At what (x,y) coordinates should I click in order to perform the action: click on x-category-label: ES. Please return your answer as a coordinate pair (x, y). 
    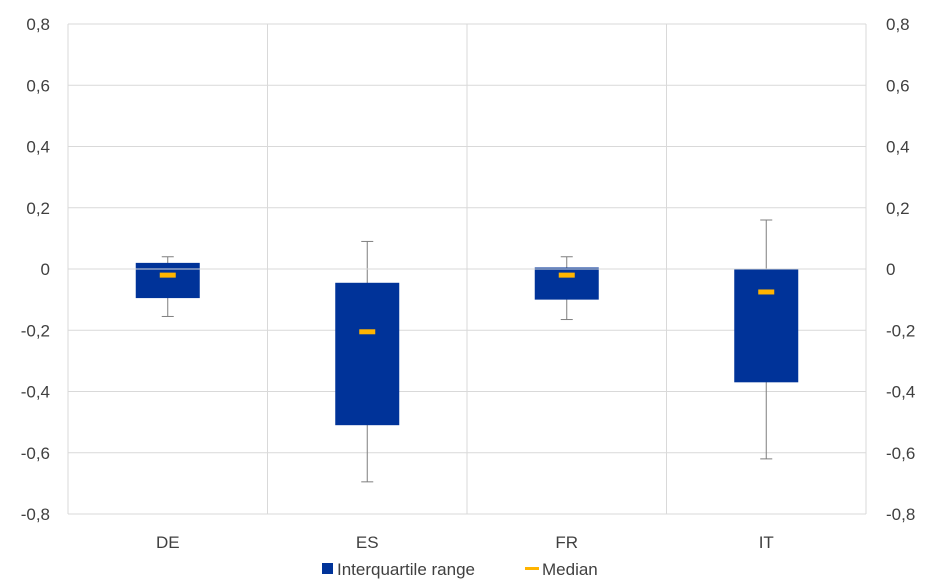
    Looking at the image, I should click on (367, 542).